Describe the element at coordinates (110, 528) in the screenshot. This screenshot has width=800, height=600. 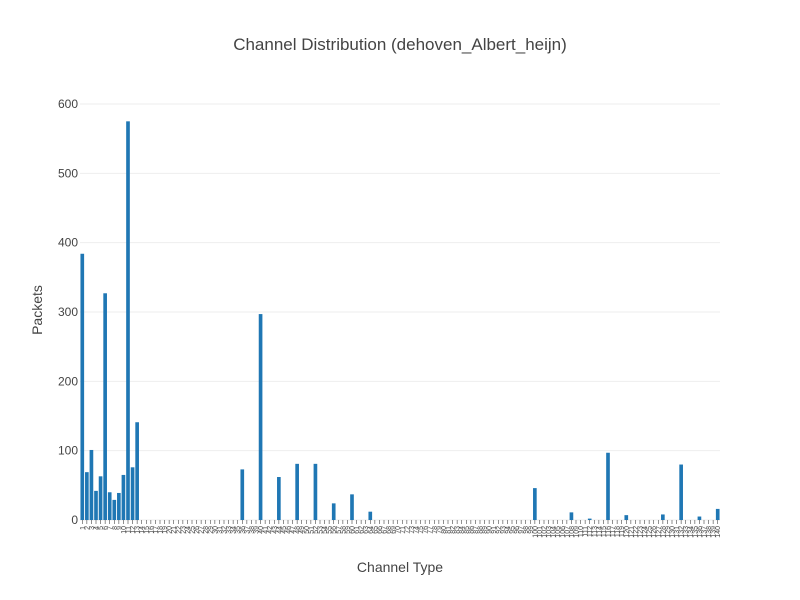
I see `x-tick-label: 7` at that location.